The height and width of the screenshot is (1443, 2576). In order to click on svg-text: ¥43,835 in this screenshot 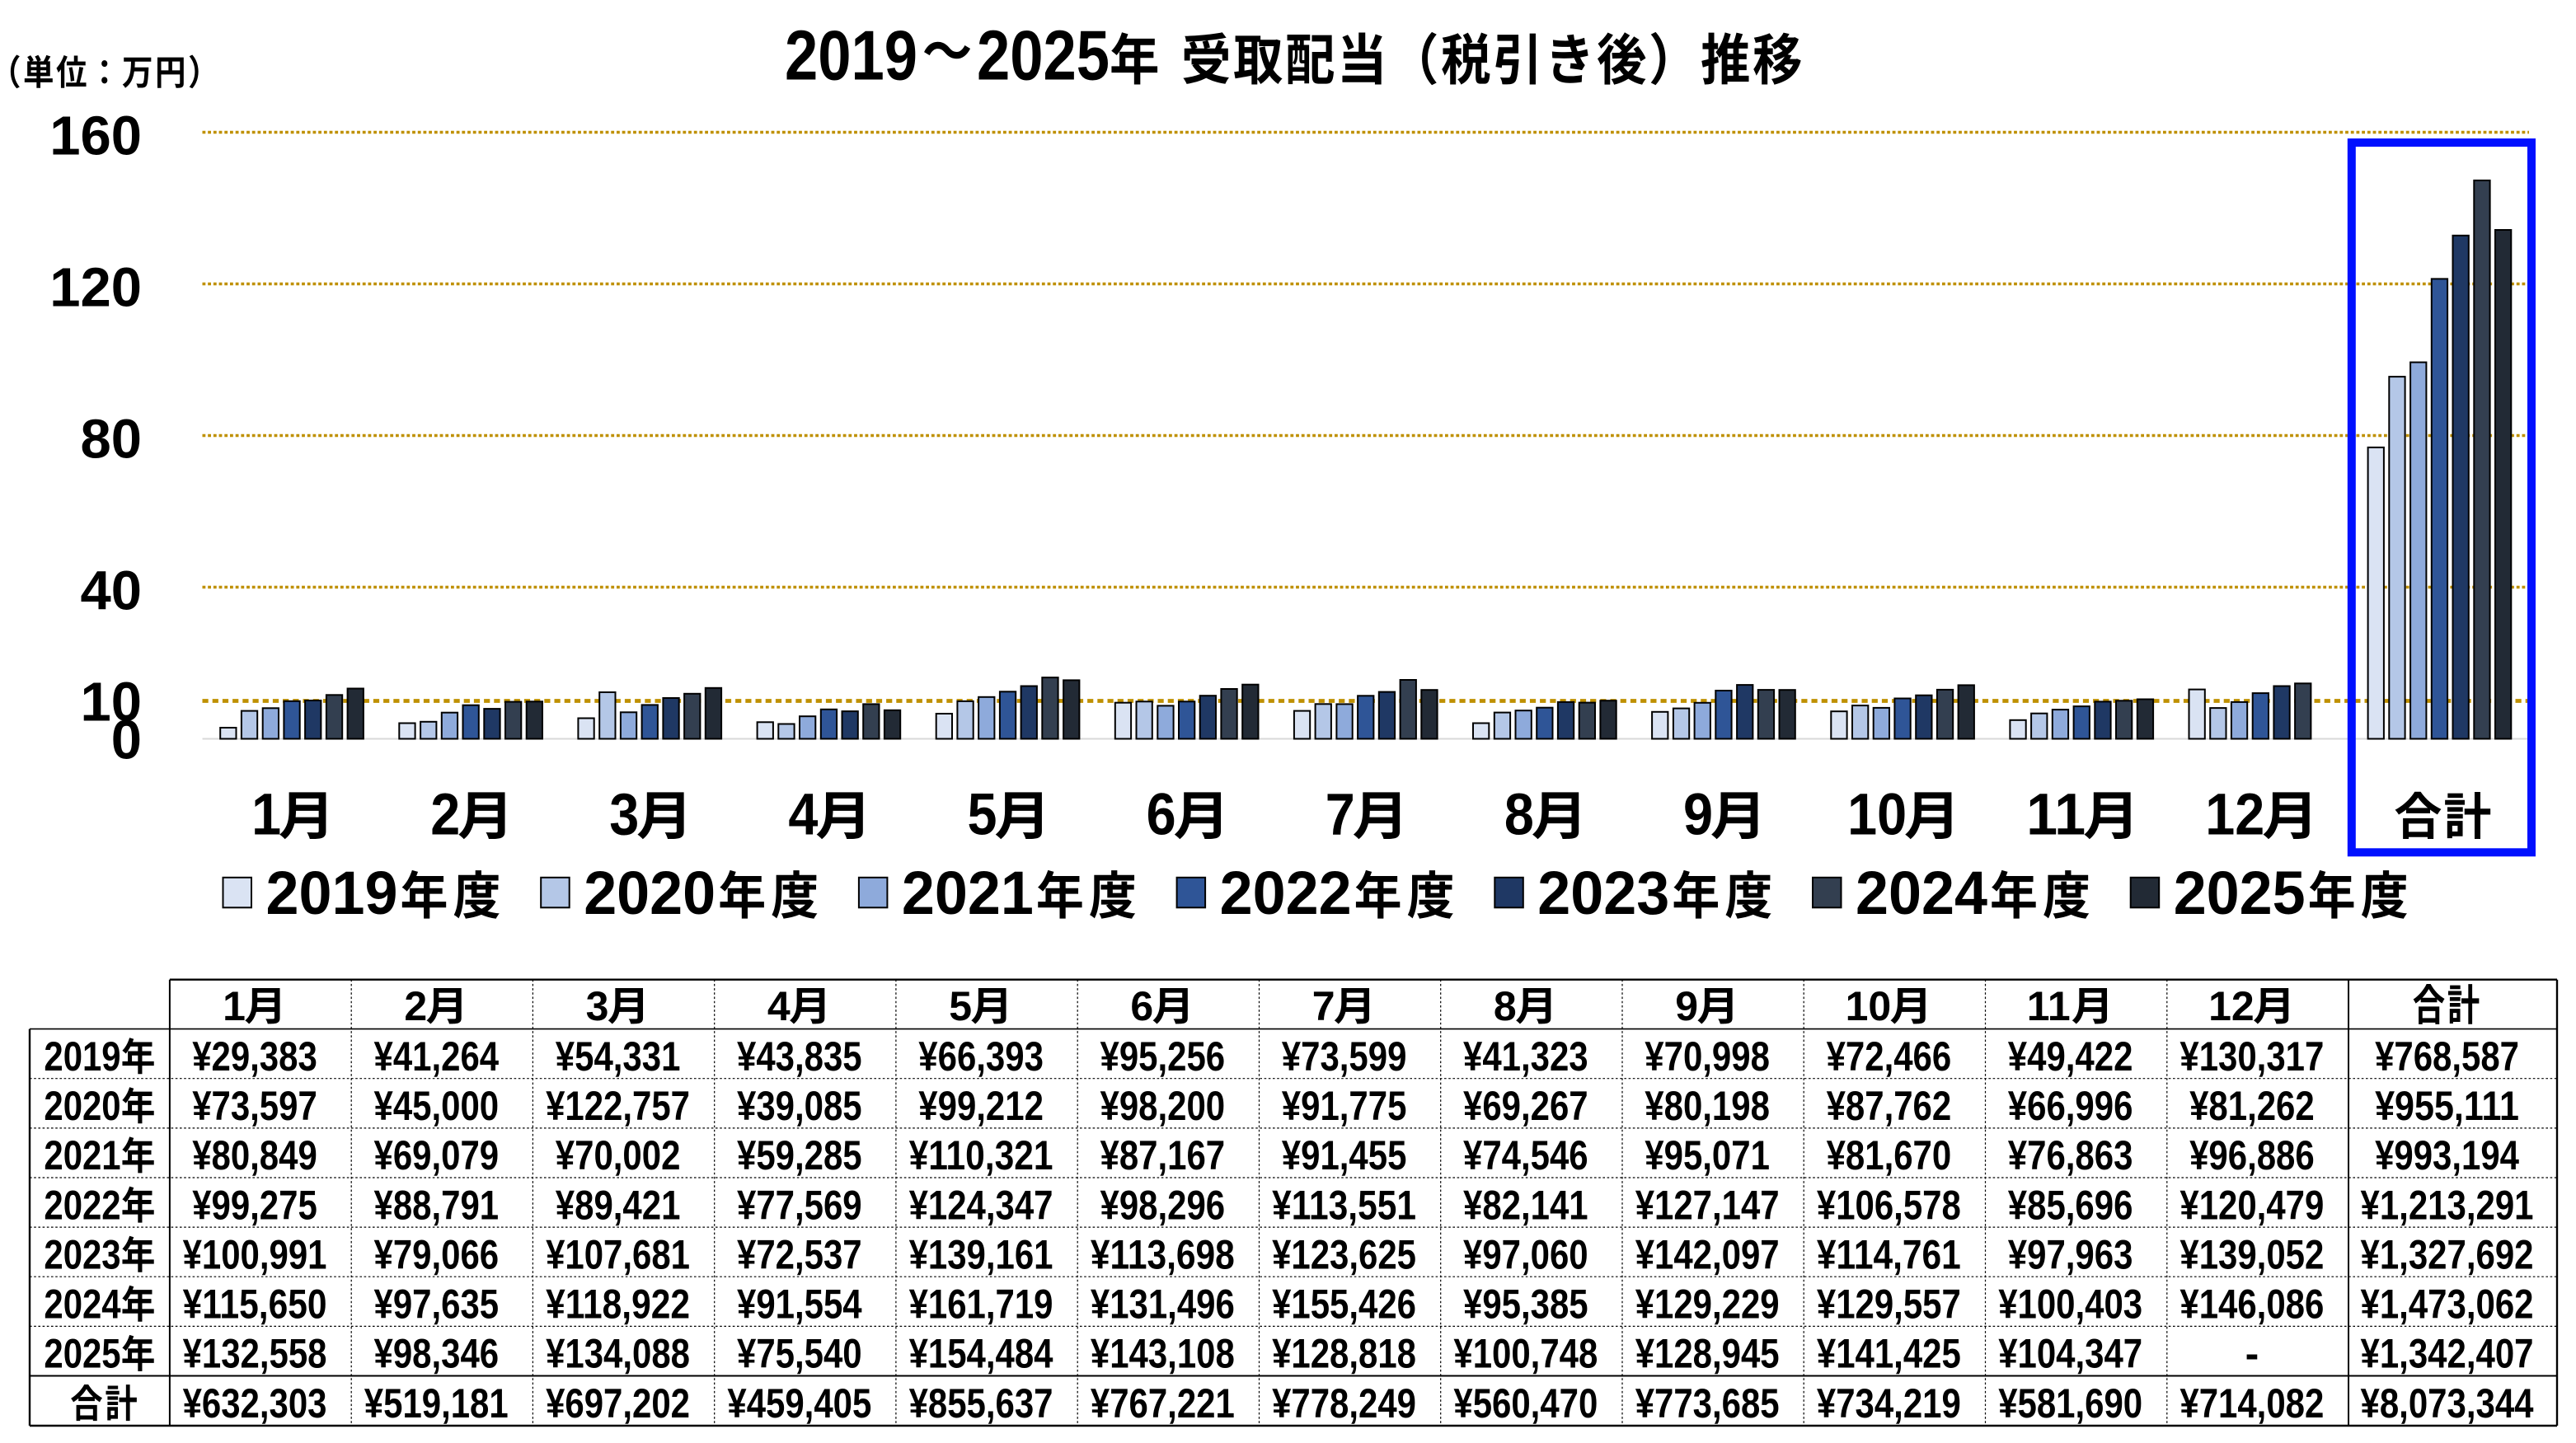, I will do `click(800, 1056)`.